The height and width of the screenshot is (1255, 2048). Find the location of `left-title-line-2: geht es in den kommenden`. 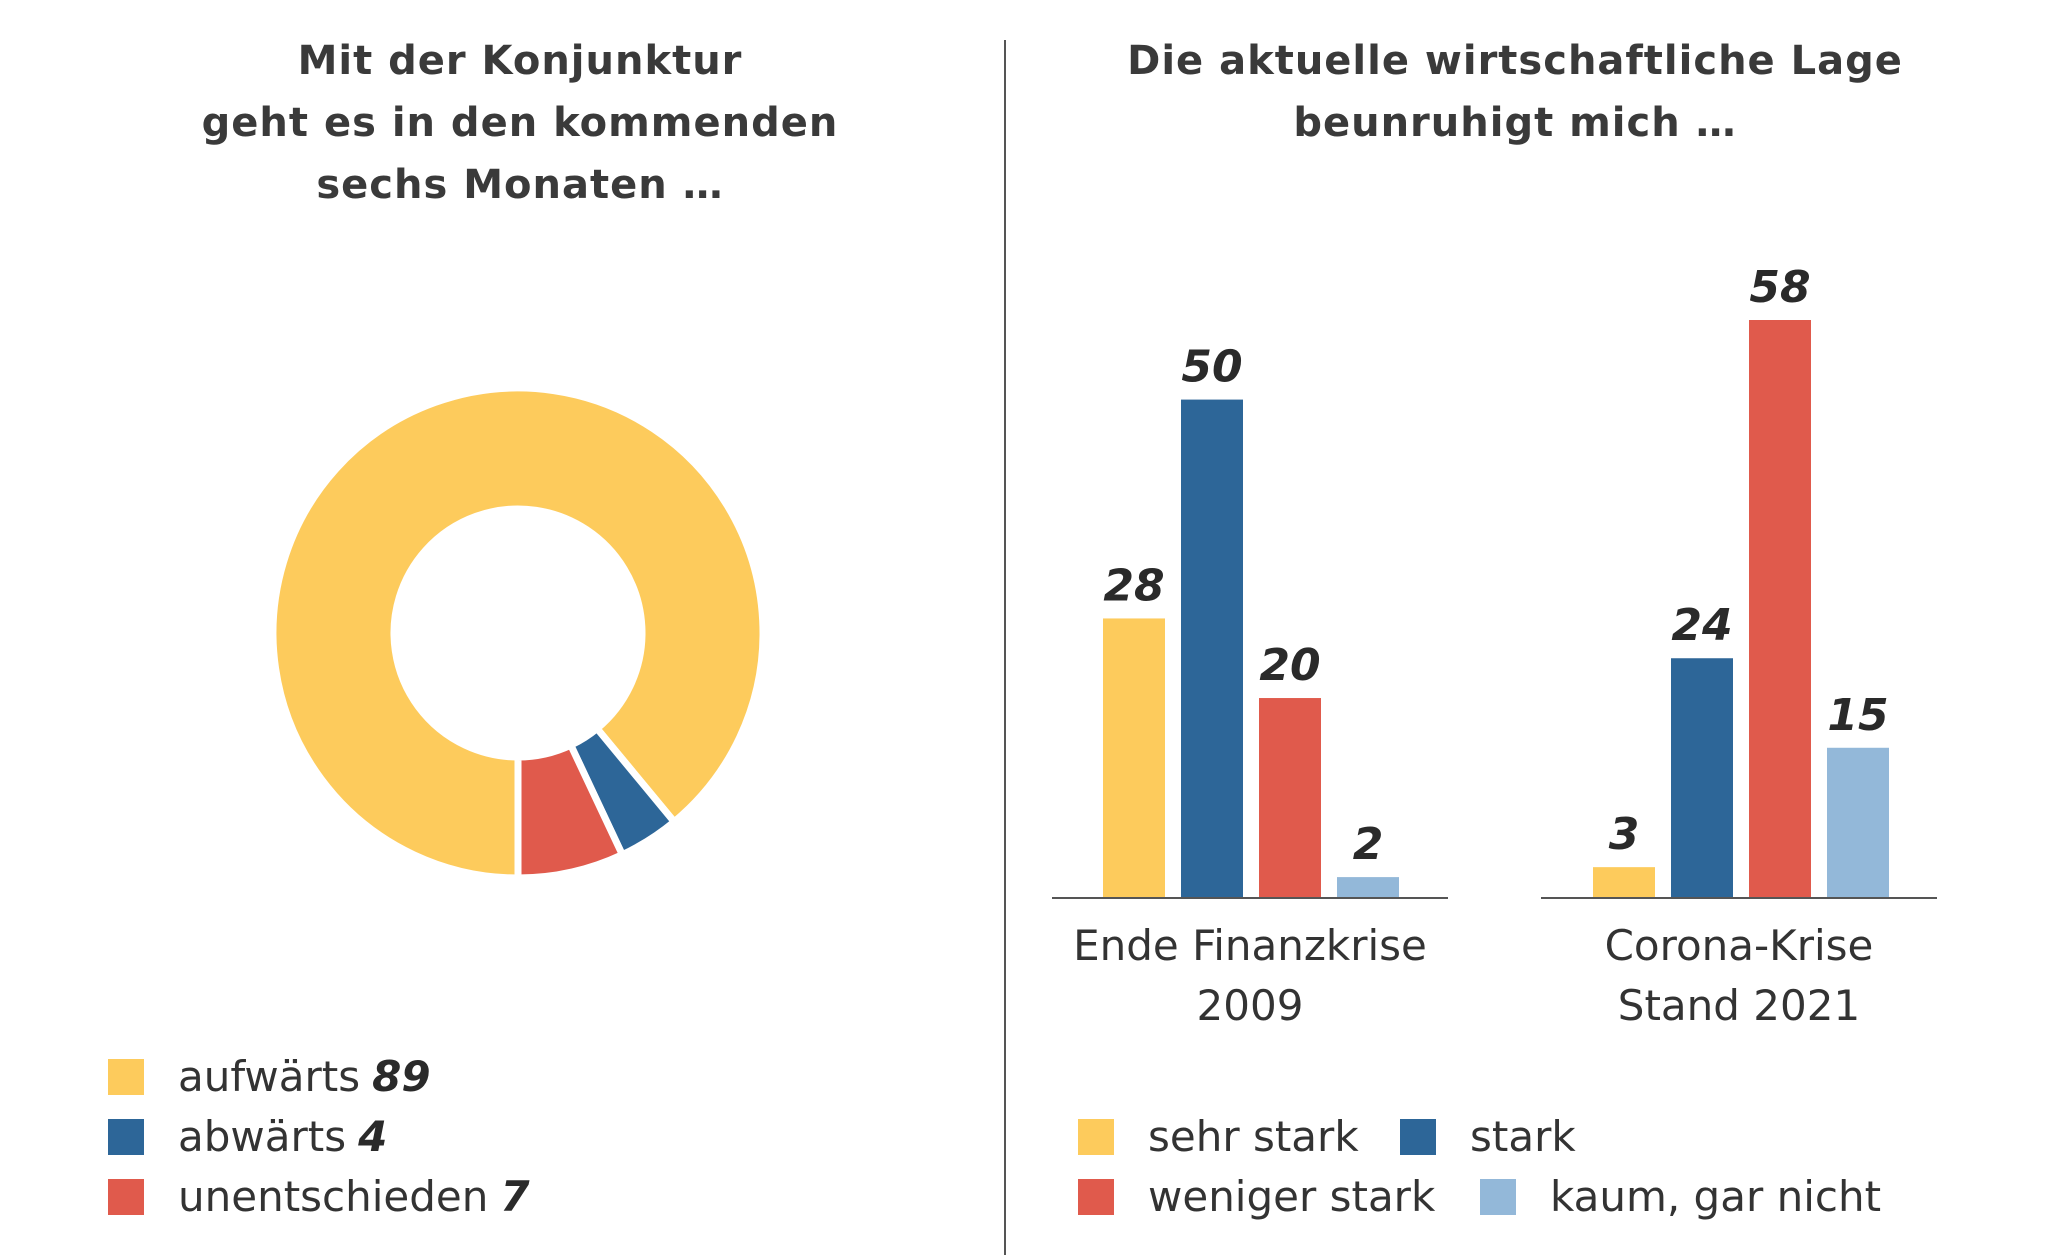

left-title-line-2: geht es in den kommenden is located at coordinates (520, 123).